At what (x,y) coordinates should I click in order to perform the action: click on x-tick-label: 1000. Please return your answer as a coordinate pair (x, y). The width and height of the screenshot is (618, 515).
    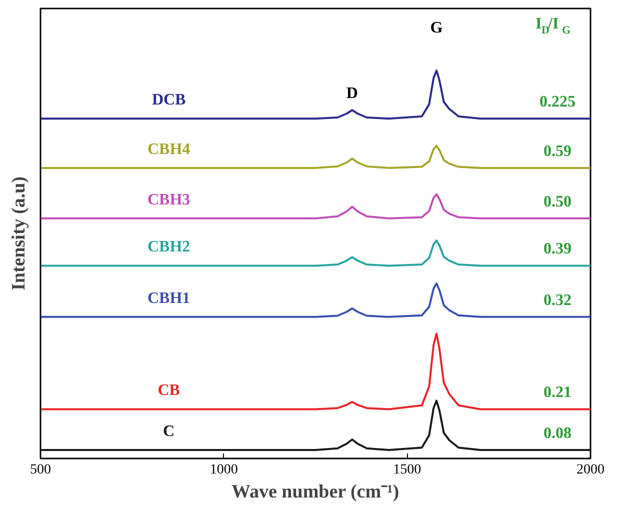
    Looking at the image, I should click on (224, 470).